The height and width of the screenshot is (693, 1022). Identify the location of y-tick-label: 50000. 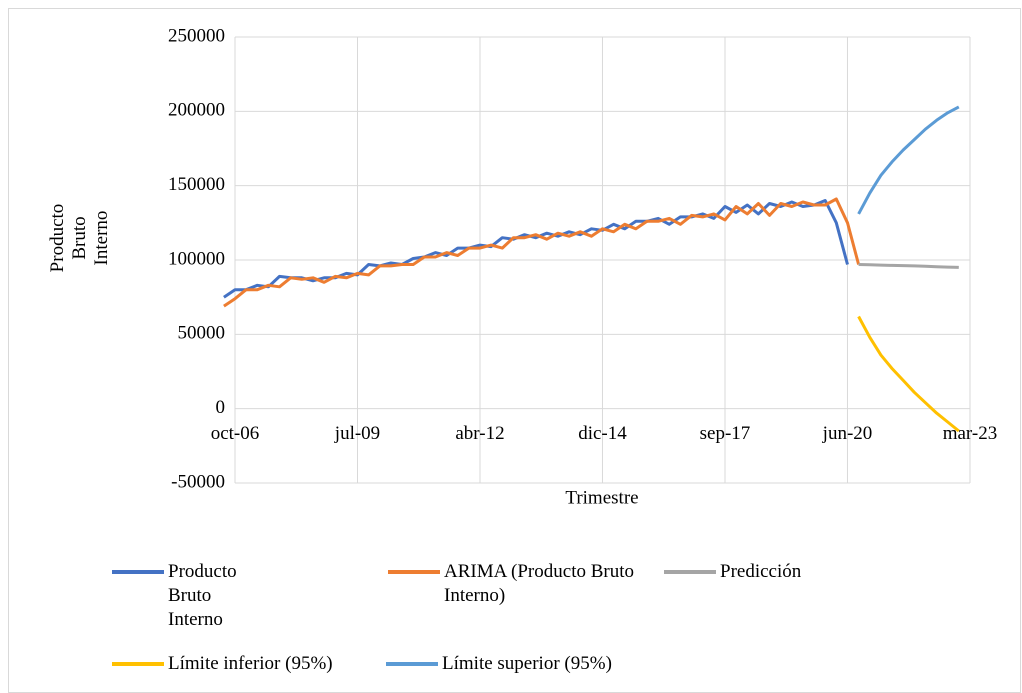
(202, 333).